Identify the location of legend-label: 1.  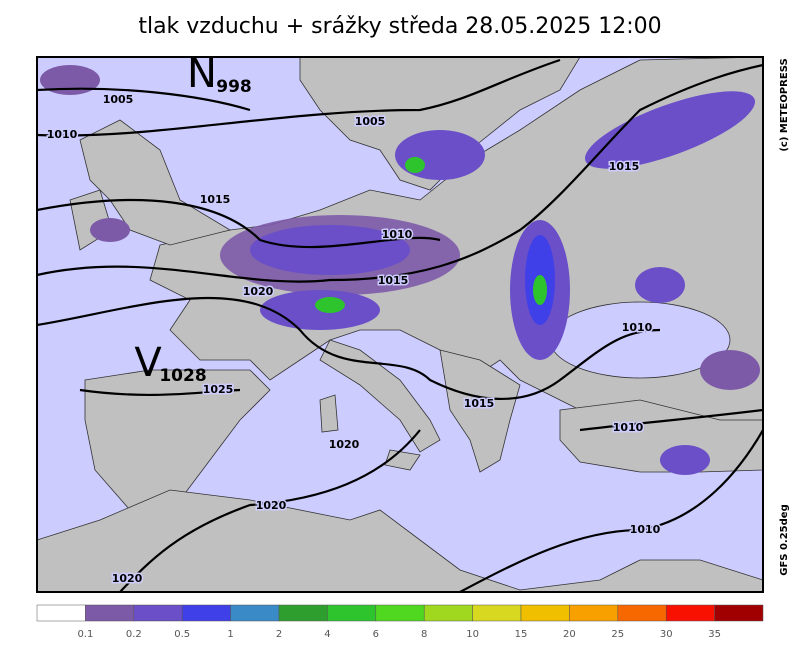
(230, 634).